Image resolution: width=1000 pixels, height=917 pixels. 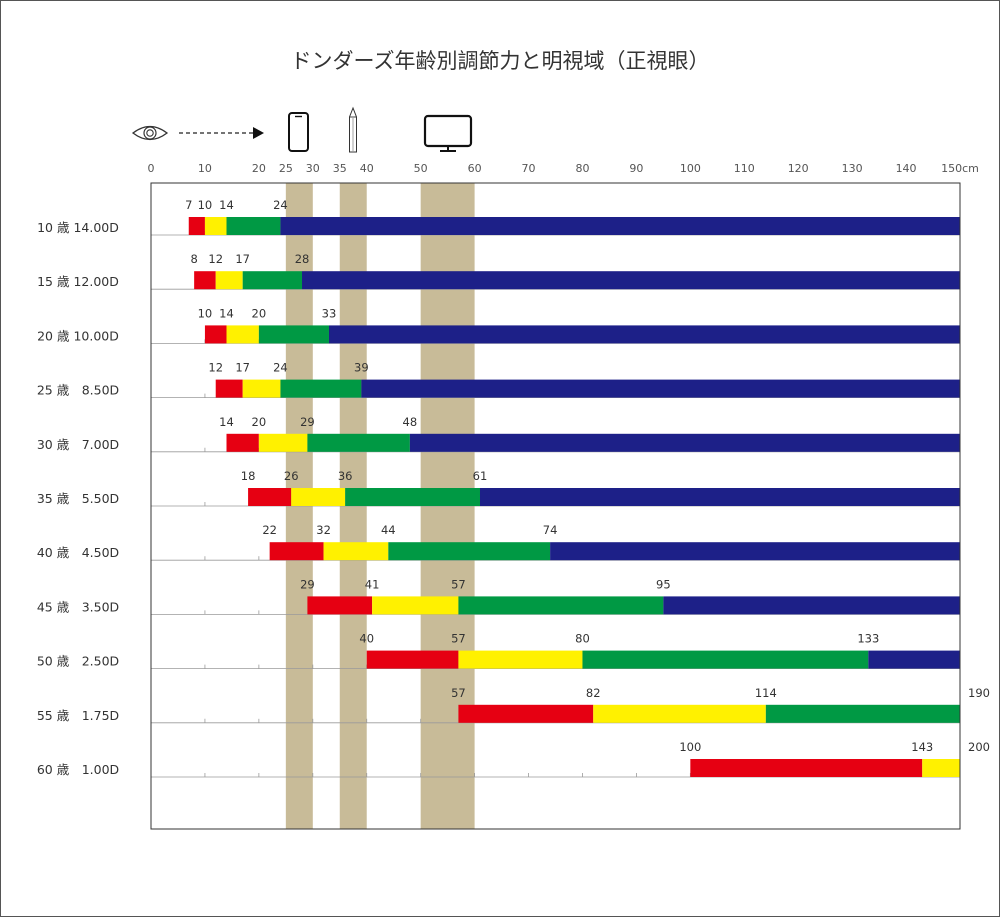 What do you see at coordinates (766, 693) in the screenshot?
I see `break-label: 114` at bounding box center [766, 693].